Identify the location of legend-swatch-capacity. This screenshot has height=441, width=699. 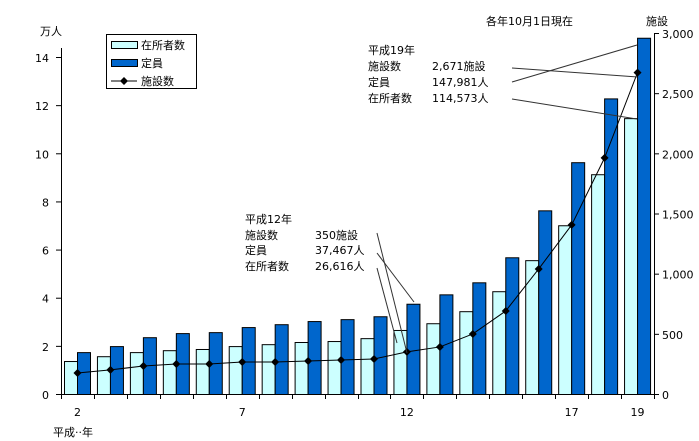
(124, 63).